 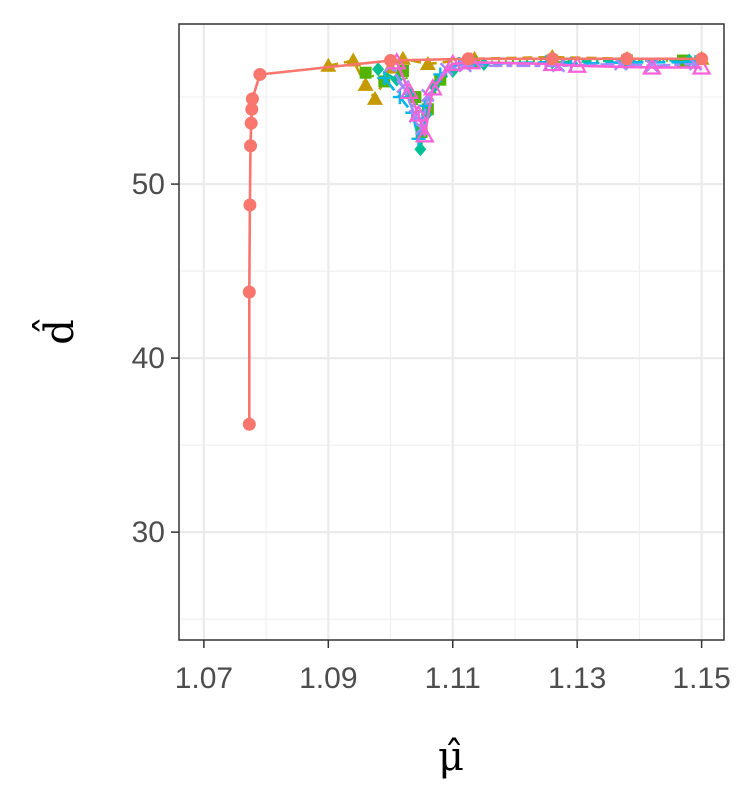 I want to click on x-tick-label: 1.15, so click(x=701, y=678).